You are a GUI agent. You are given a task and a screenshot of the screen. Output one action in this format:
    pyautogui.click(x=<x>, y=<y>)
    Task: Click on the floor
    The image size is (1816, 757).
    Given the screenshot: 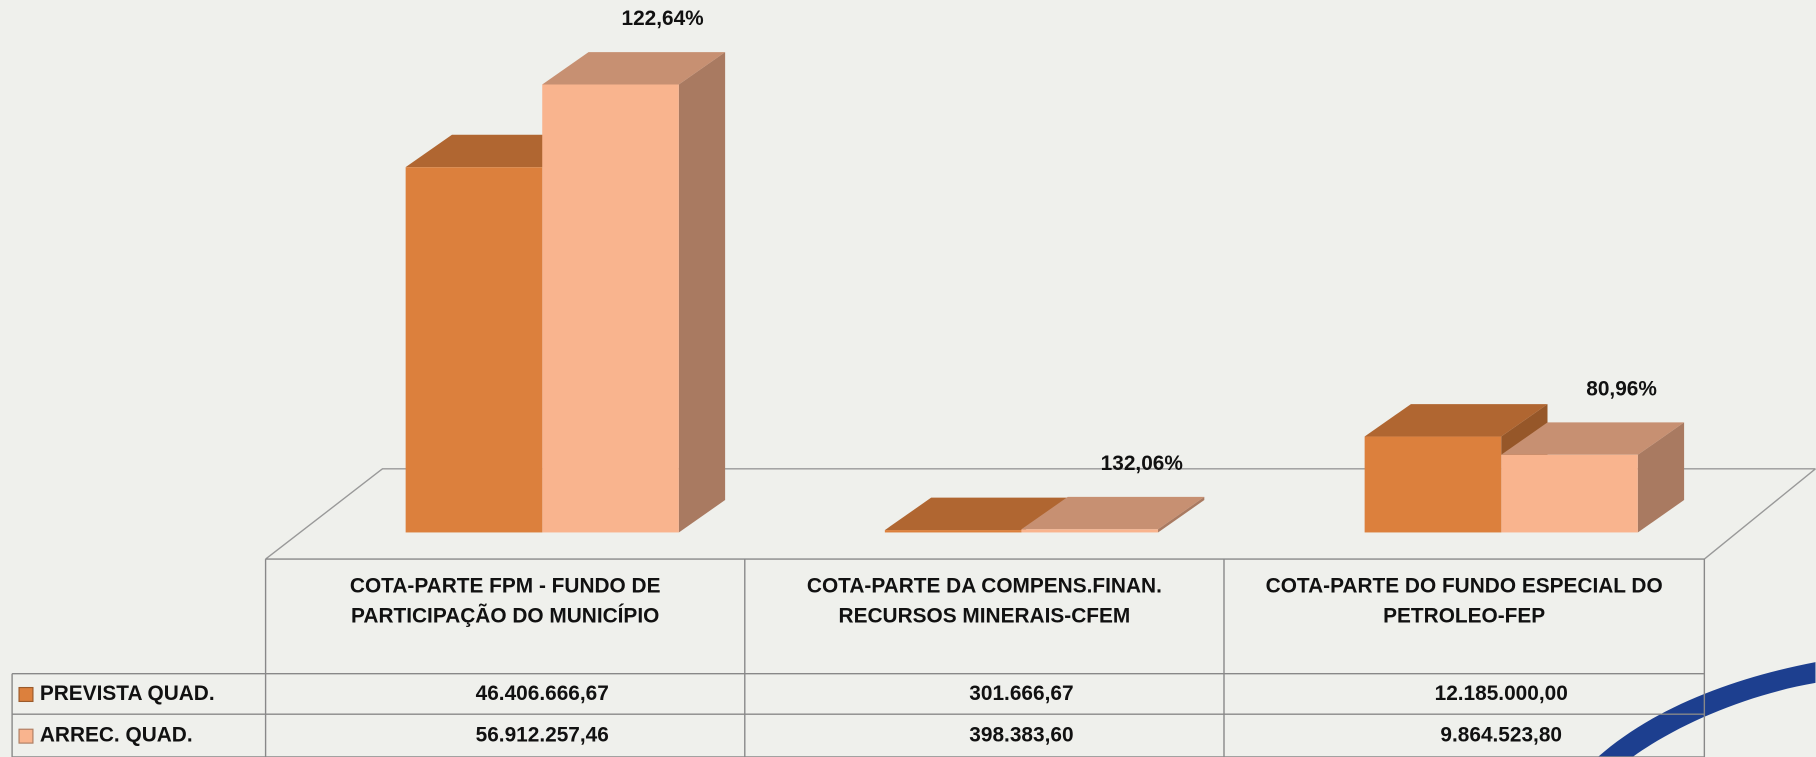 What is the action you would take?
    pyautogui.click(x=1040, y=514)
    